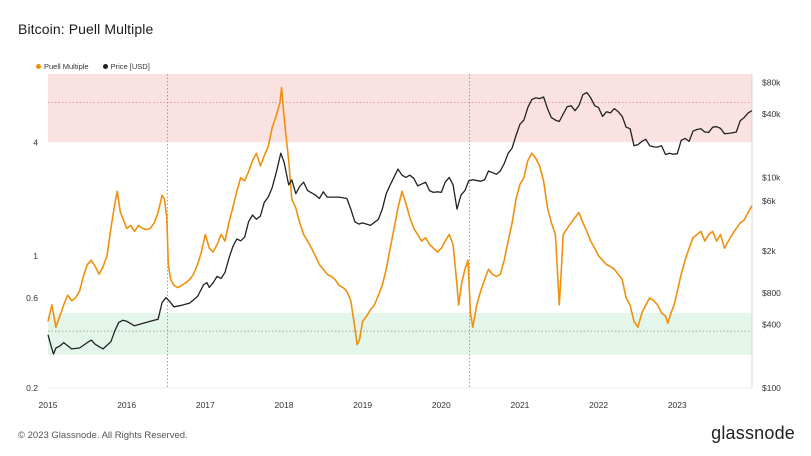  Describe the element at coordinates (284, 405) in the screenshot. I see `x-tick-label-2018: 2018` at that location.